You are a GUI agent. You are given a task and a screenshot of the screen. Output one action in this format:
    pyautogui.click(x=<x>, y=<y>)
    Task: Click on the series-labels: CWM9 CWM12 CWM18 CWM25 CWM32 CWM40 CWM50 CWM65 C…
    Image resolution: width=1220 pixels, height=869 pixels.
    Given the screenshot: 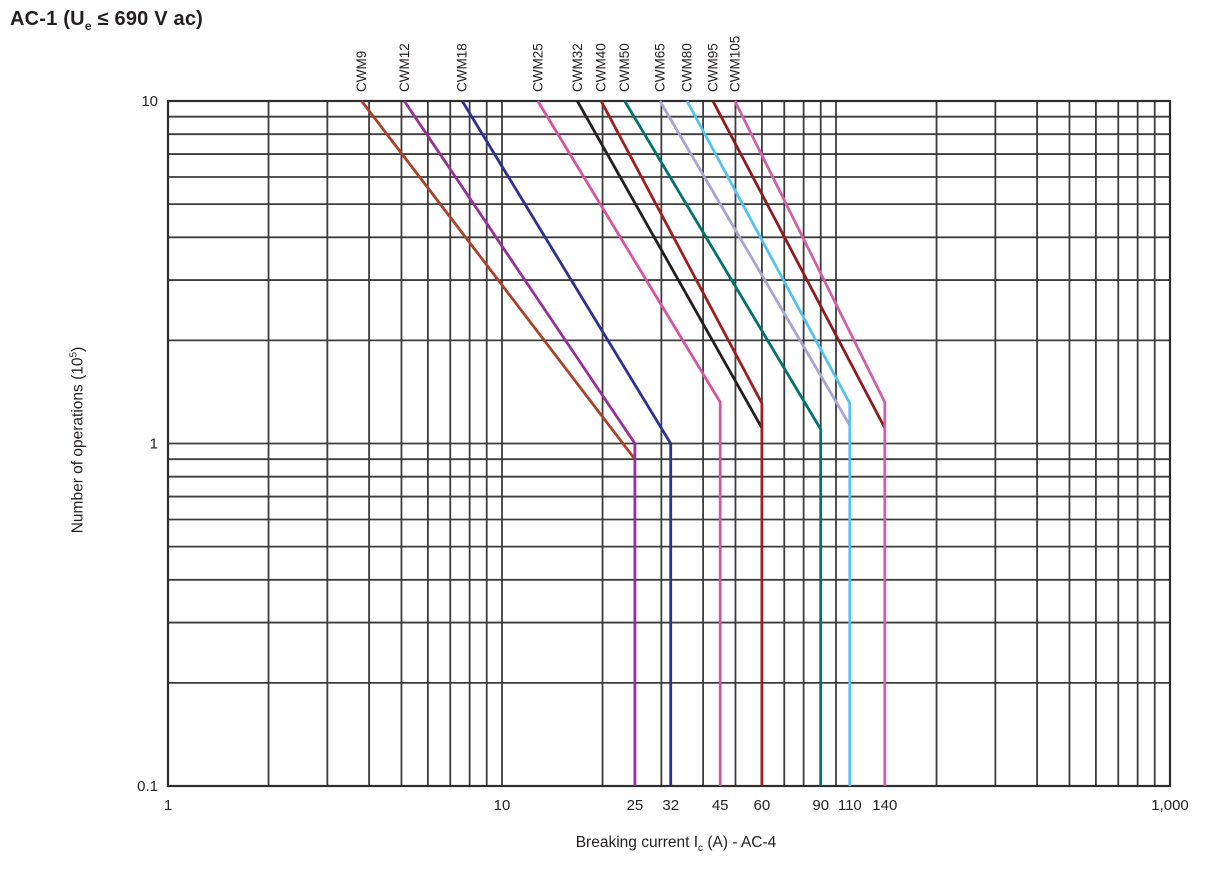 What is the action you would take?
    pyautogui.click(x=548, y=64)
    